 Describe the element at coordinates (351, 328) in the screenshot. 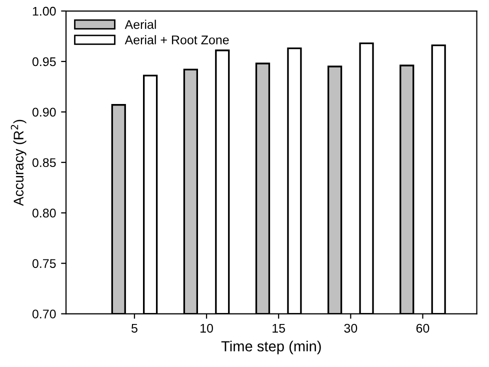

I see `x-tick-label: 30` at that location.